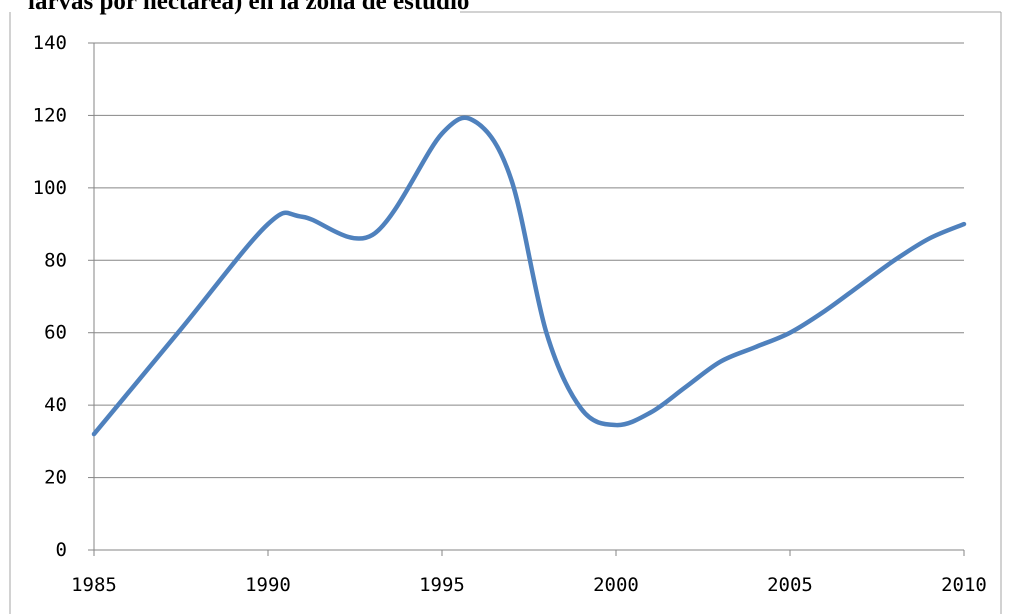 Image resolution: width=1011 pixels, height=614 pixels. Describe the element at coordinates (50, 43) in the screenshot. I see `y-tick-label: 140` at that location.